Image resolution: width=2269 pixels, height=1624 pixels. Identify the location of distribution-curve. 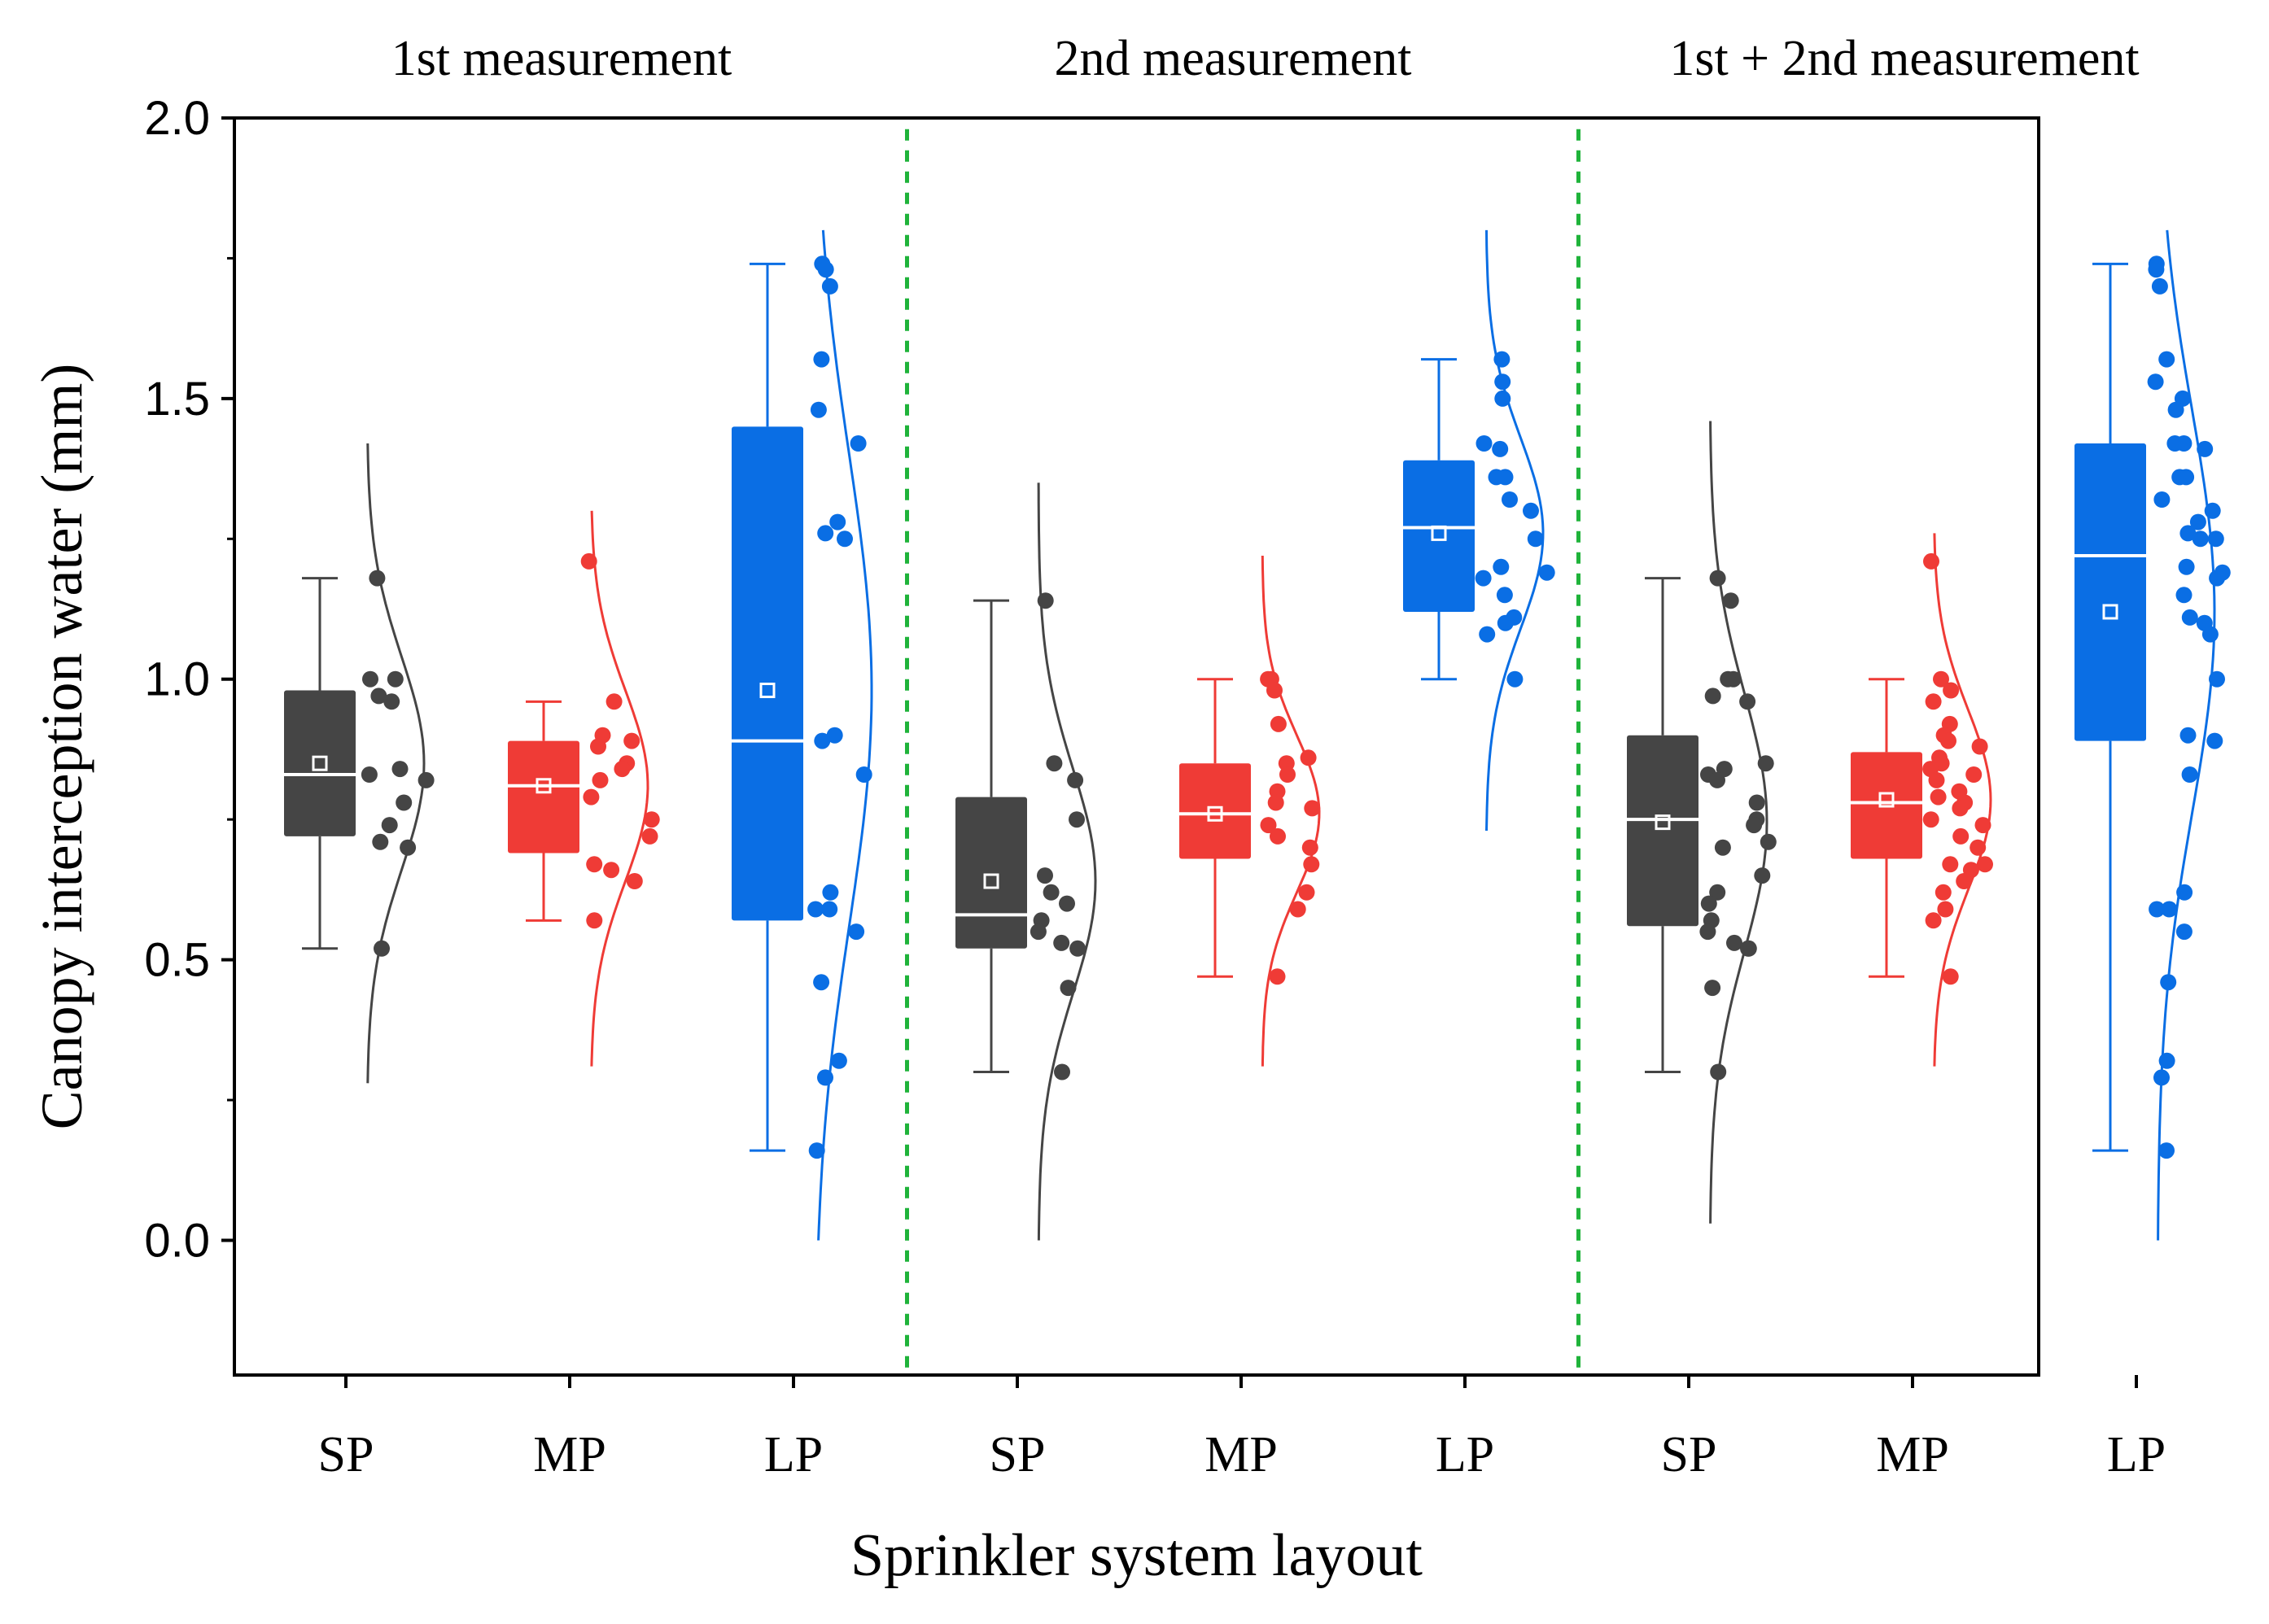
(1067, 861).